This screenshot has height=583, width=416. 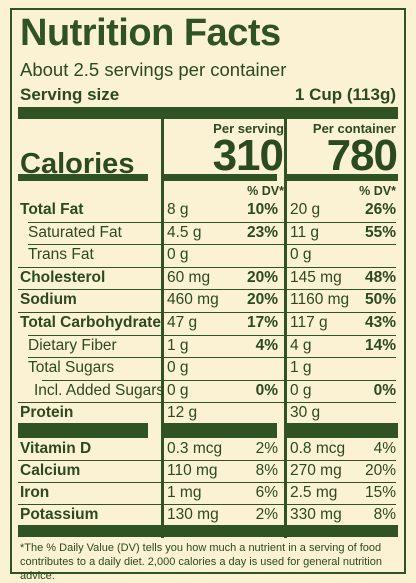 What do you see at coordinates (47, 412) in the screenshot?
I see `nutrient-name: Protein` at bounding box center [47, 412].